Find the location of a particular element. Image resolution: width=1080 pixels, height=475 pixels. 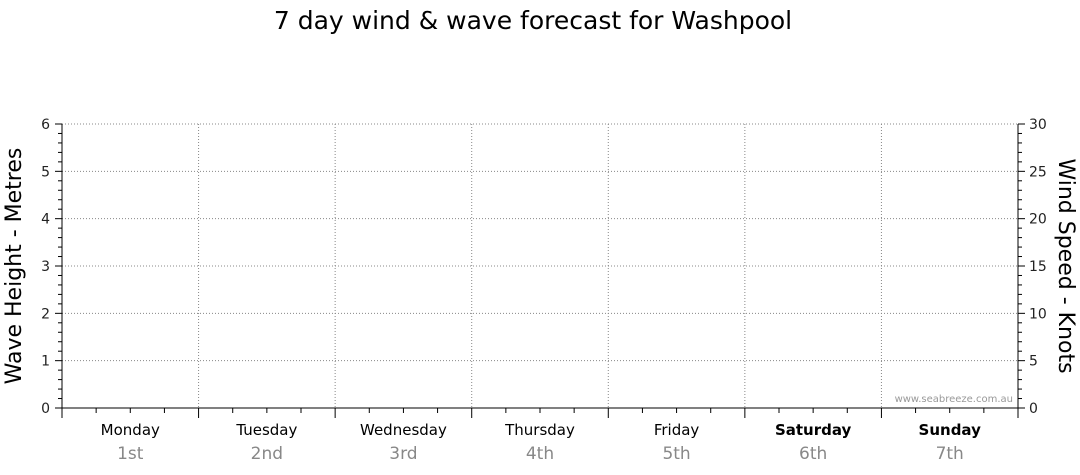

y-axis-left-title: Wave Height - Metres is located at coordinates (14, 266).